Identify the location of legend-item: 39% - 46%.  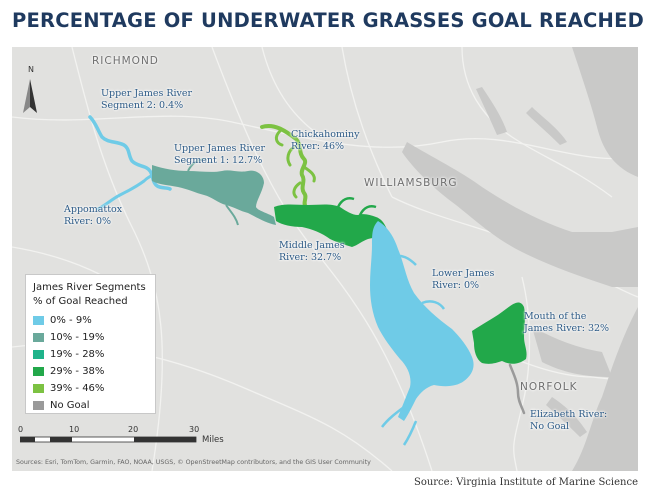
(90, 388).